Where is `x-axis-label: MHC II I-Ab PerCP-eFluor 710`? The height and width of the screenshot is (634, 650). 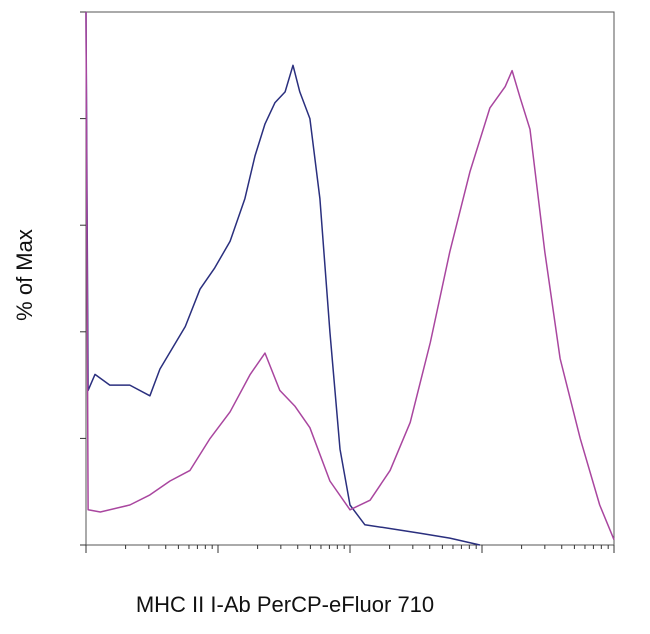 x-axis-label: MHC II I-Ab PerCP-eFluor 710 is located at coordinates (285, 604).